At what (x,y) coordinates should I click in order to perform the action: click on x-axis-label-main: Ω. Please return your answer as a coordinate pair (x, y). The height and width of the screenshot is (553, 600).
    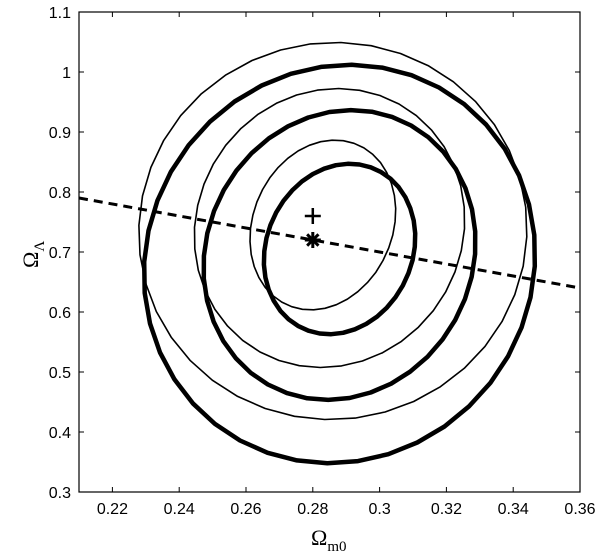
    Looking at the image, I should click on (319, 537).